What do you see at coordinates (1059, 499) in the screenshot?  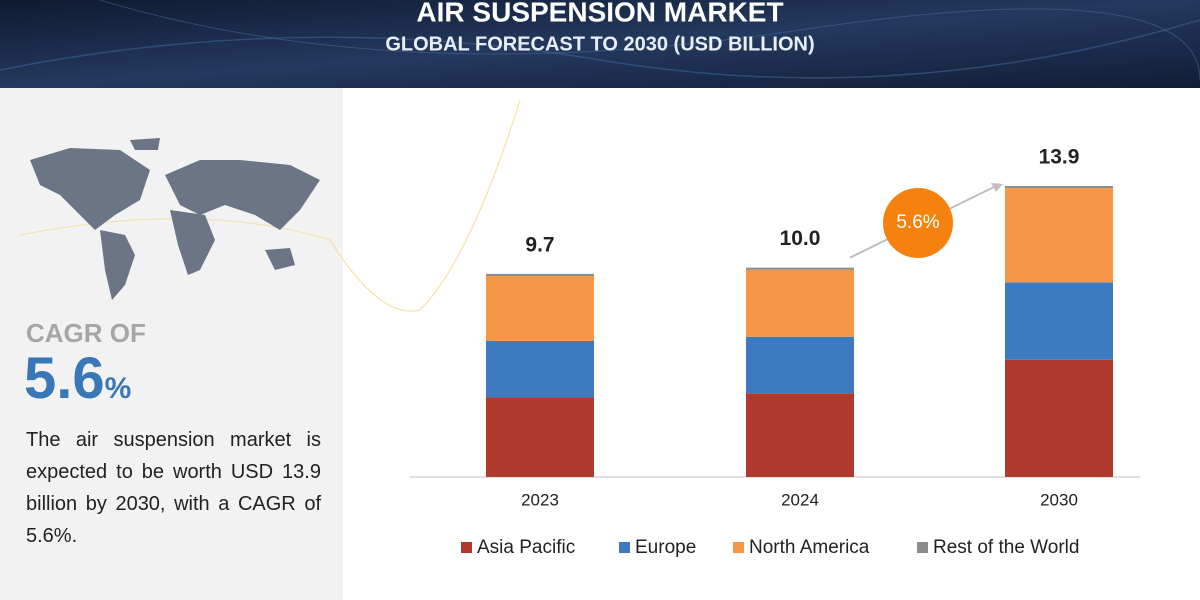 I see `x-tick-label: 2030` at bounding box center [1059, 499].